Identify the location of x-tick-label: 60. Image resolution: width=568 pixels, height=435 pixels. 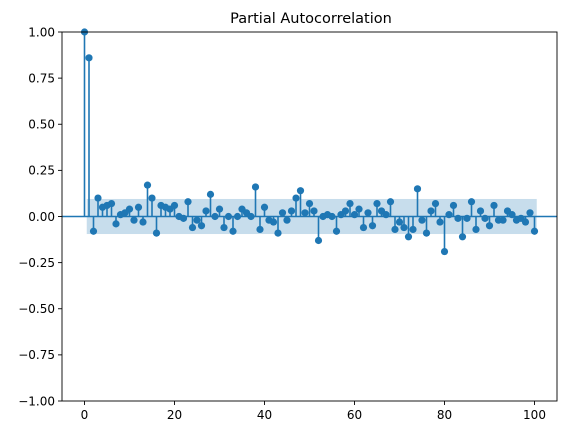
(354, 415).